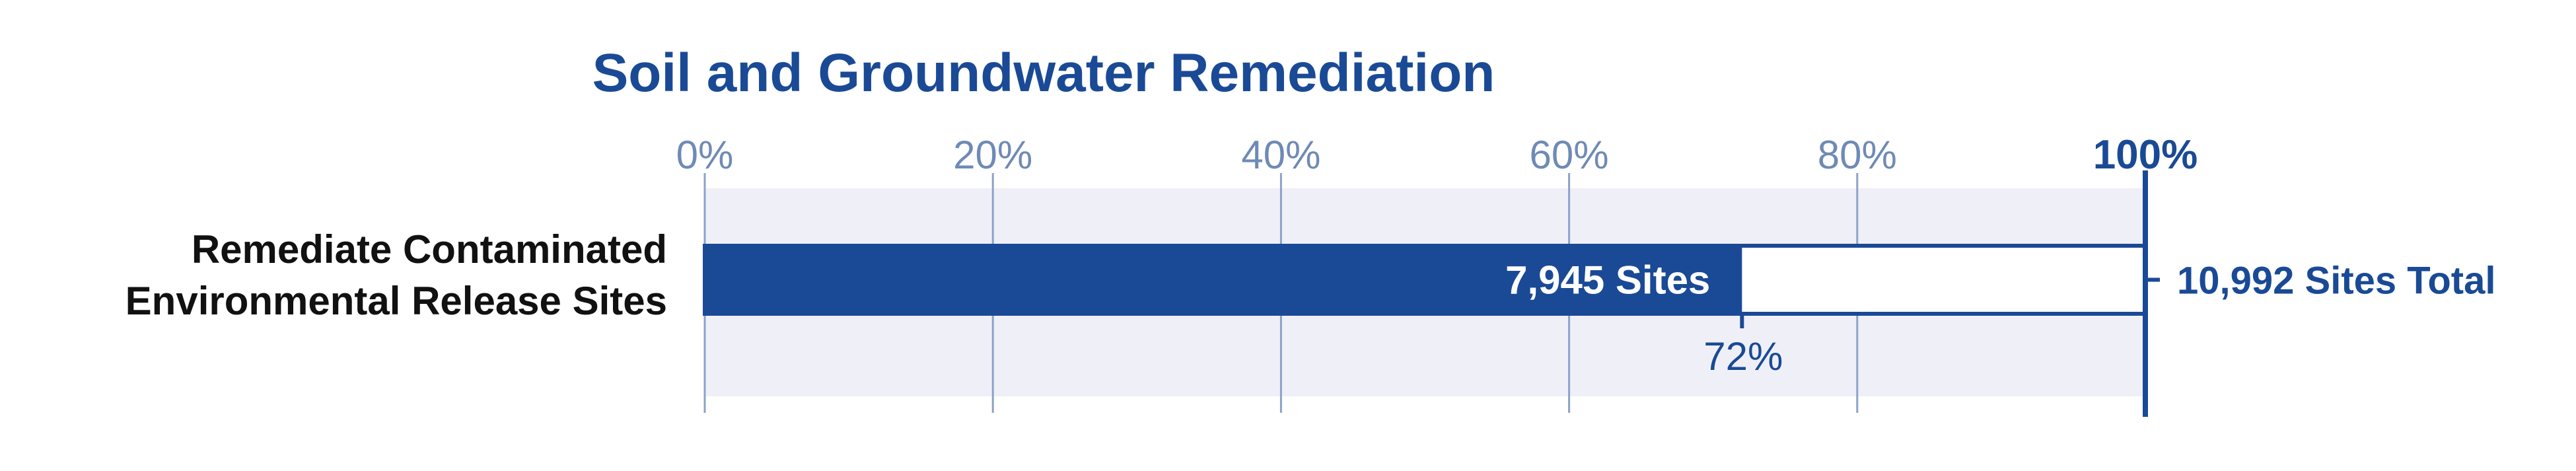 The width and height of the screenshot is (2576, 471). Describe the element at coordinates (705, 155) in the screenshot. I see `x-tick-label-0: 0%` at that location.